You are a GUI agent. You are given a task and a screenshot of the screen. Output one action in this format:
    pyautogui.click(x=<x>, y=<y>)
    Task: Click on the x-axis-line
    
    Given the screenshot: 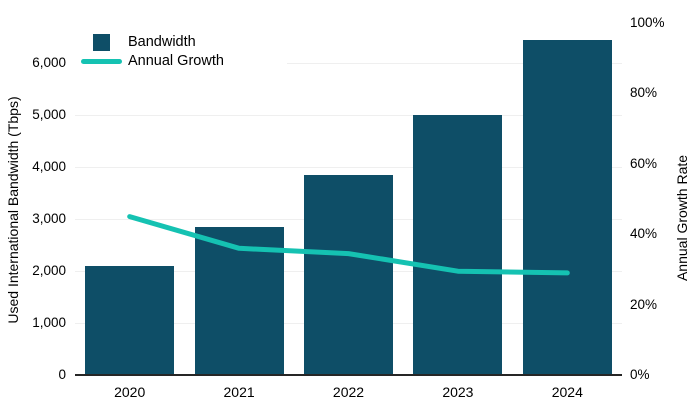 What is the action you would take?
    pyautogui.click(x=348, y=375)
    